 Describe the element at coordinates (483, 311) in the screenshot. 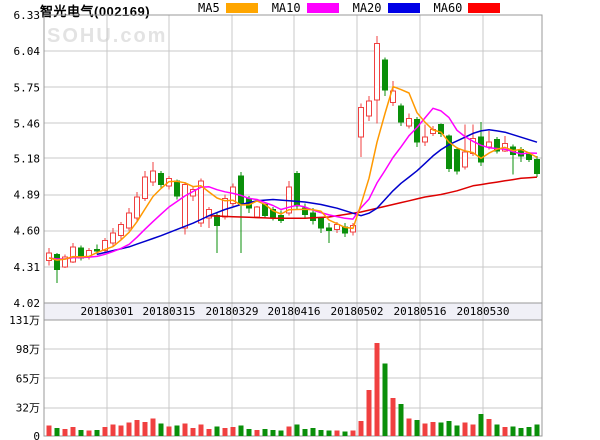

I see `date-tick-label: 20180530` at that location.